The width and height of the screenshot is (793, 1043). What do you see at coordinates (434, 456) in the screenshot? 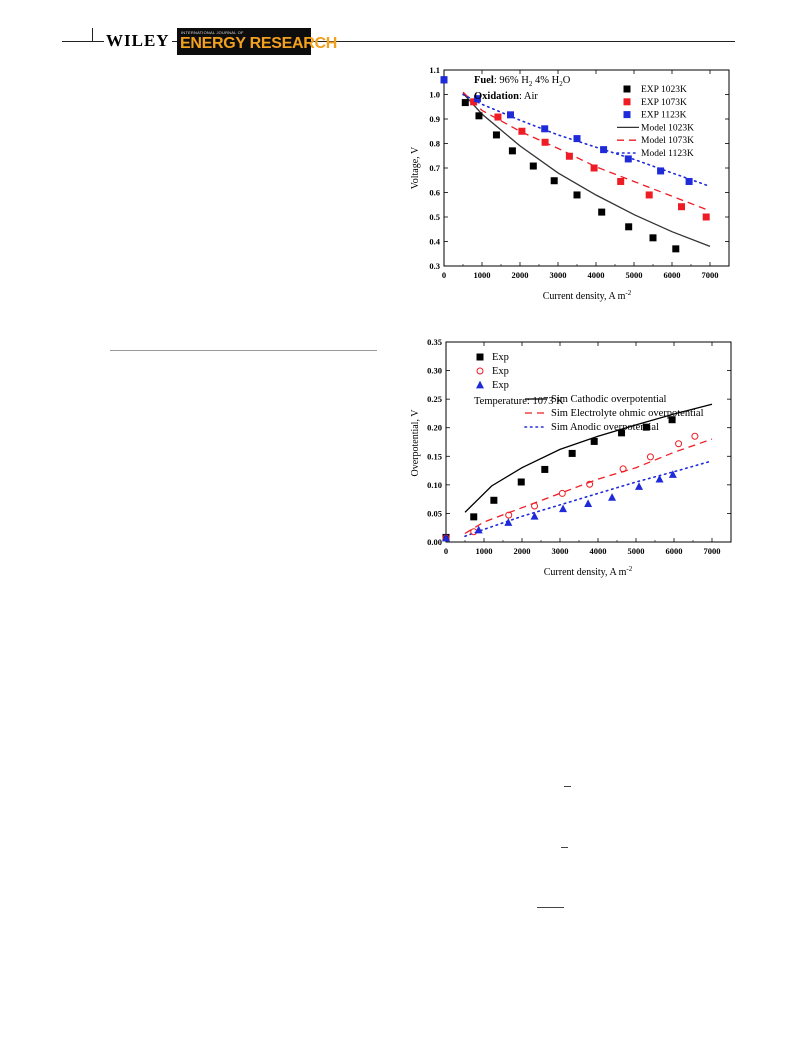
I see `y-tick-label: 0.15` at bounding box center [434, 456].